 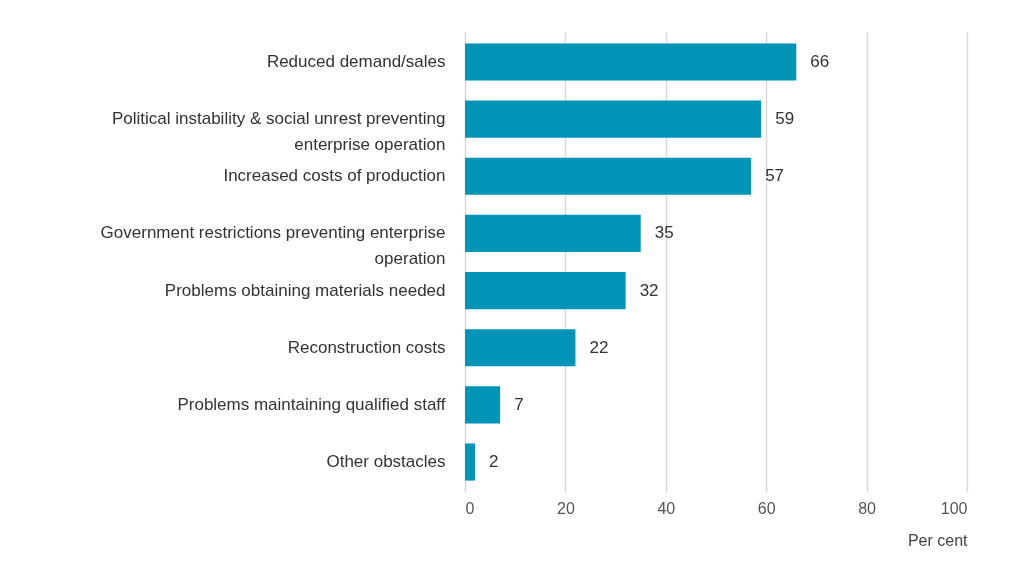 What do you see at coordinates (311, 404) in the screenshot?
I see `y-tick-label: Problems maintaining qualified staff` at bounding box center [311, 404].